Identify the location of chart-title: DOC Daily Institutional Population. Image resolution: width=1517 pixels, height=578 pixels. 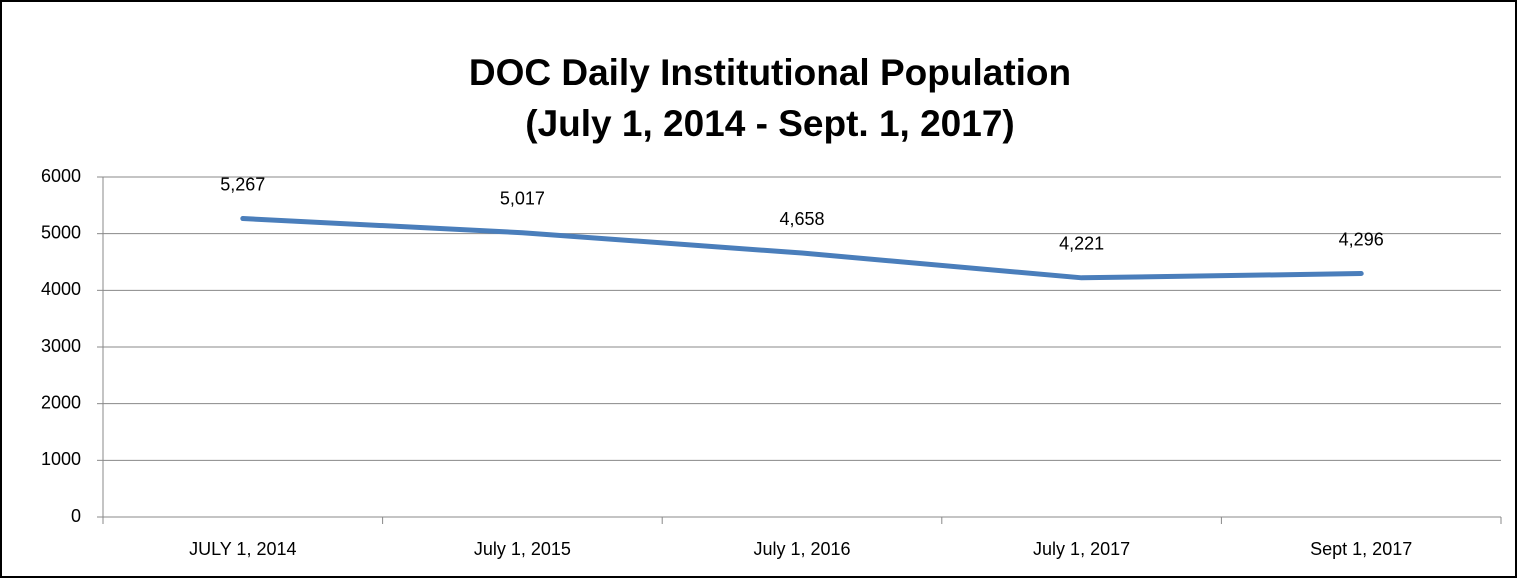
(770, 72).